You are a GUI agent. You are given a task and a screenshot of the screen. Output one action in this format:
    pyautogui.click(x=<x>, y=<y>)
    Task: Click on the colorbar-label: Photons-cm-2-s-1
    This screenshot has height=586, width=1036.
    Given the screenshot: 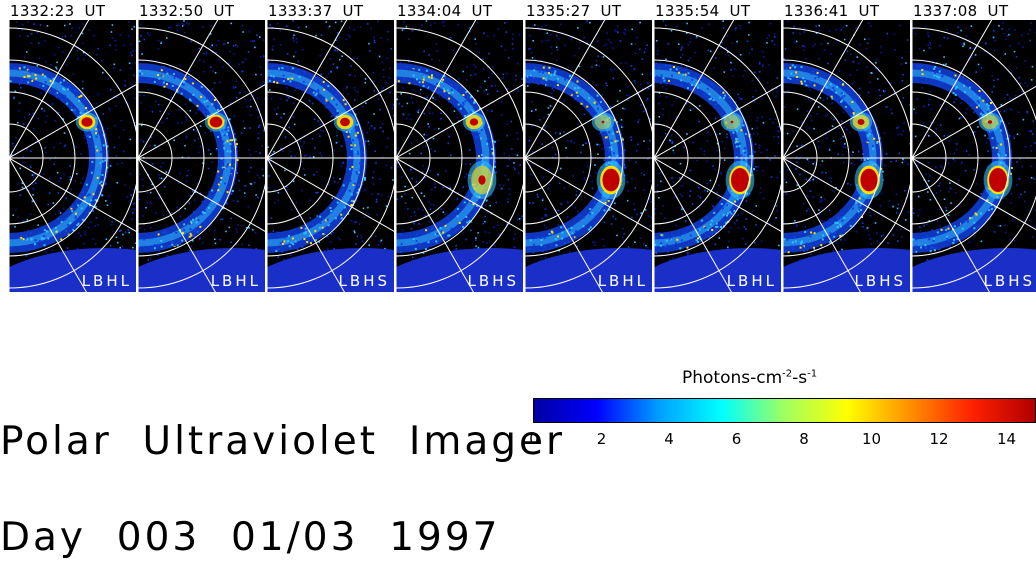 What is the action you would take?
    pyautogui.click(x=749, y=378)
    